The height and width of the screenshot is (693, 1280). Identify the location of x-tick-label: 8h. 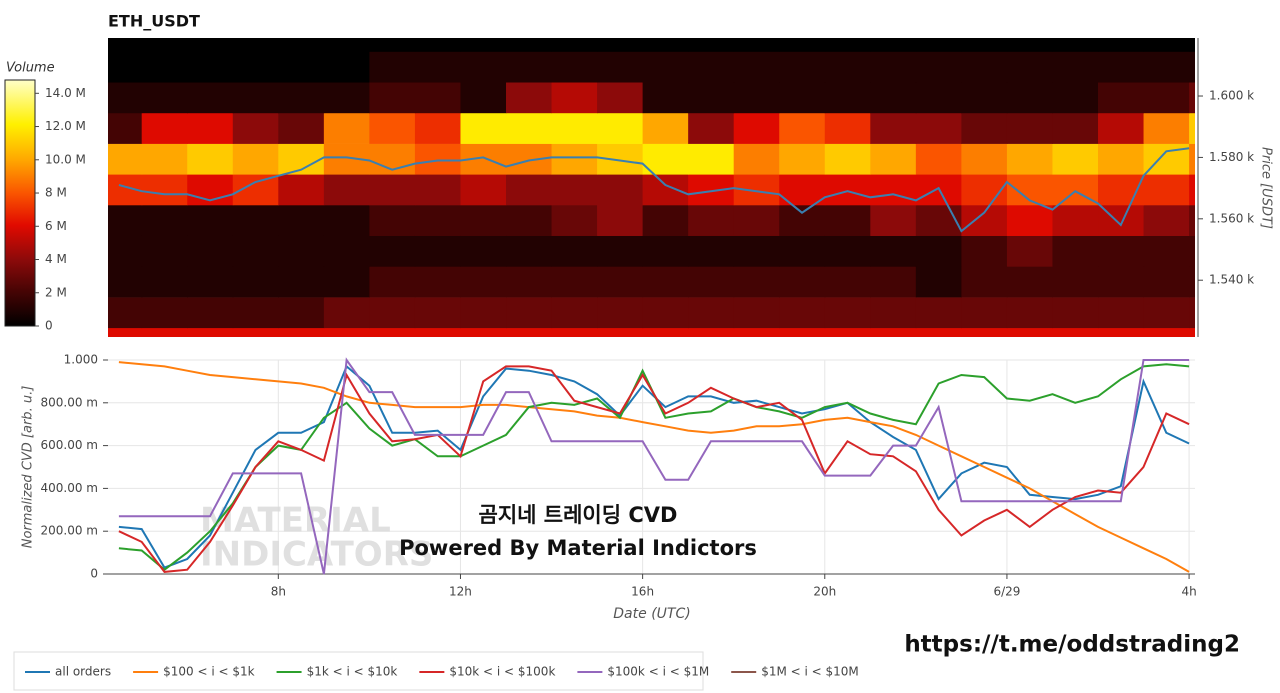
(278, 592).